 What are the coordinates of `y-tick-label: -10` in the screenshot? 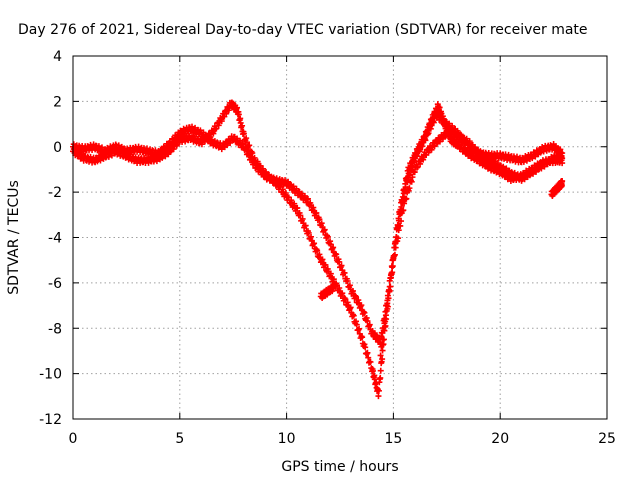 It's located at (50, 375).